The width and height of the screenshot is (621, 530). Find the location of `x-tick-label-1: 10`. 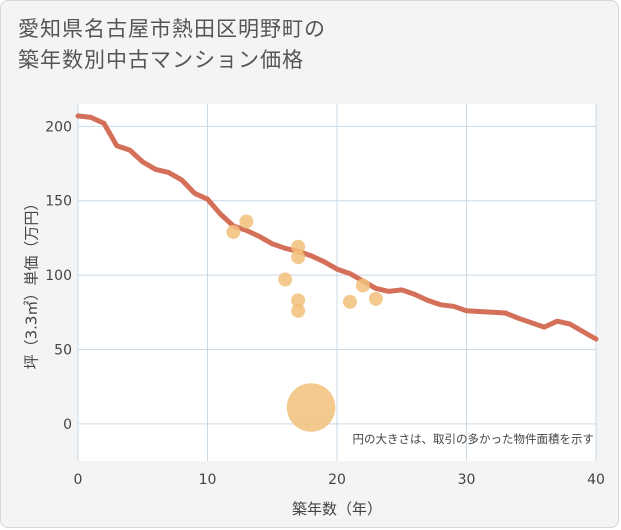

x-tick-label-1: 10 is located at coordinates (208, 480).